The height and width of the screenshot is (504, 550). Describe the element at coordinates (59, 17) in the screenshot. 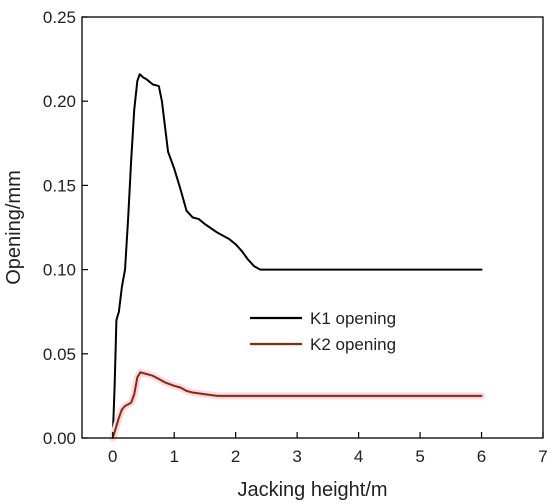

I see `y-tick-label: 0.25` at that location.